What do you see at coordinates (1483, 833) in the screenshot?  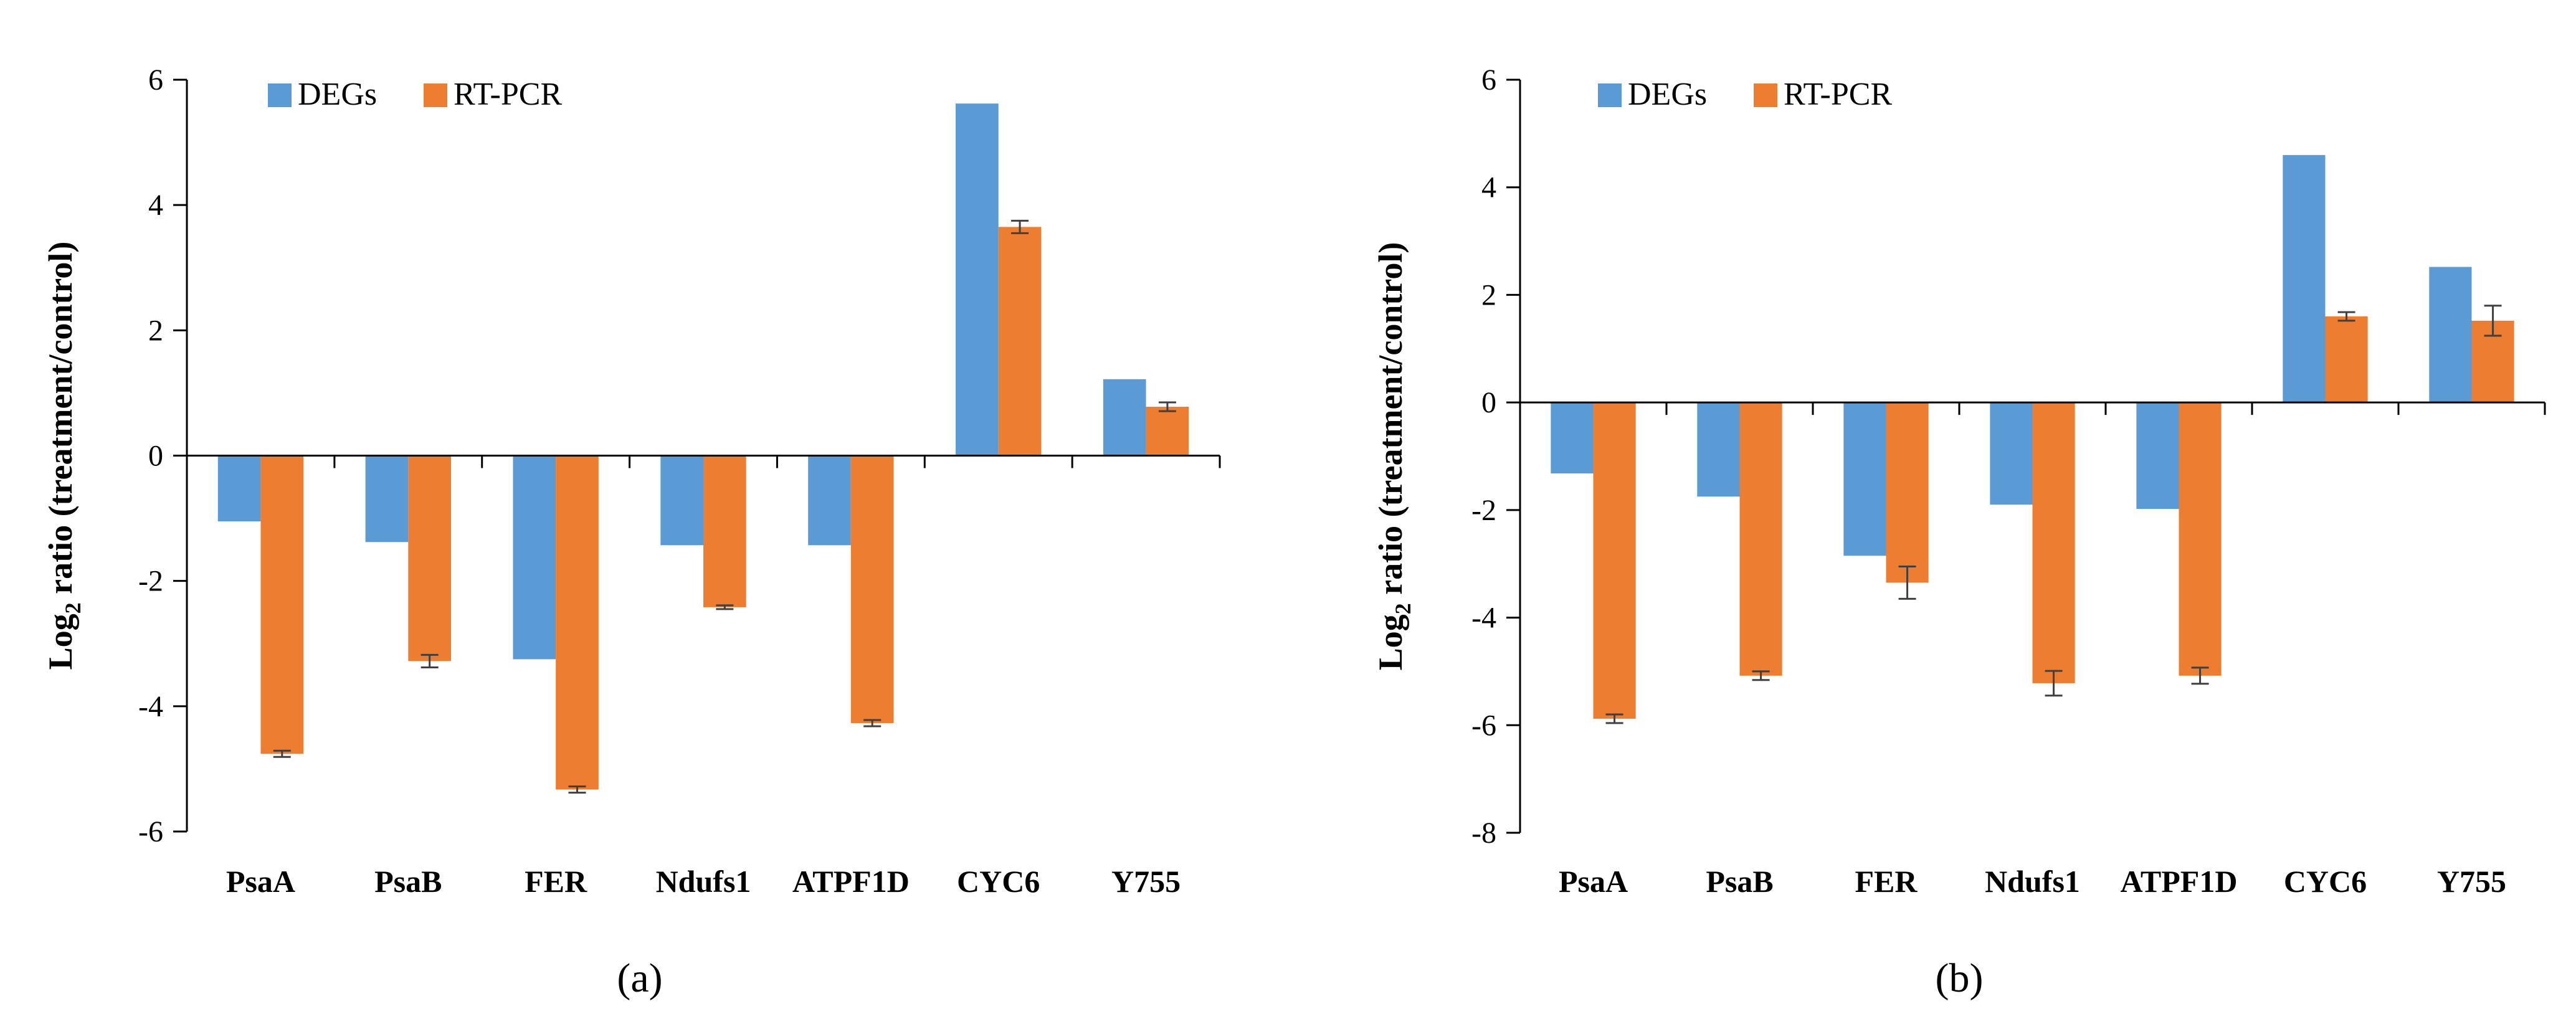 I see `y-tick-label: -8` at bounding box center [1483, 833].